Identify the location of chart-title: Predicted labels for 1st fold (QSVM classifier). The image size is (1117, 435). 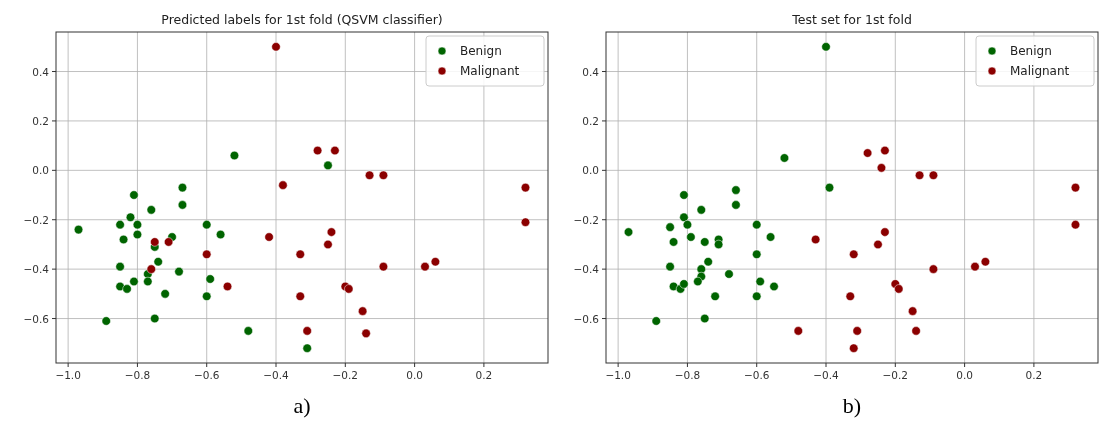
(302, 19).